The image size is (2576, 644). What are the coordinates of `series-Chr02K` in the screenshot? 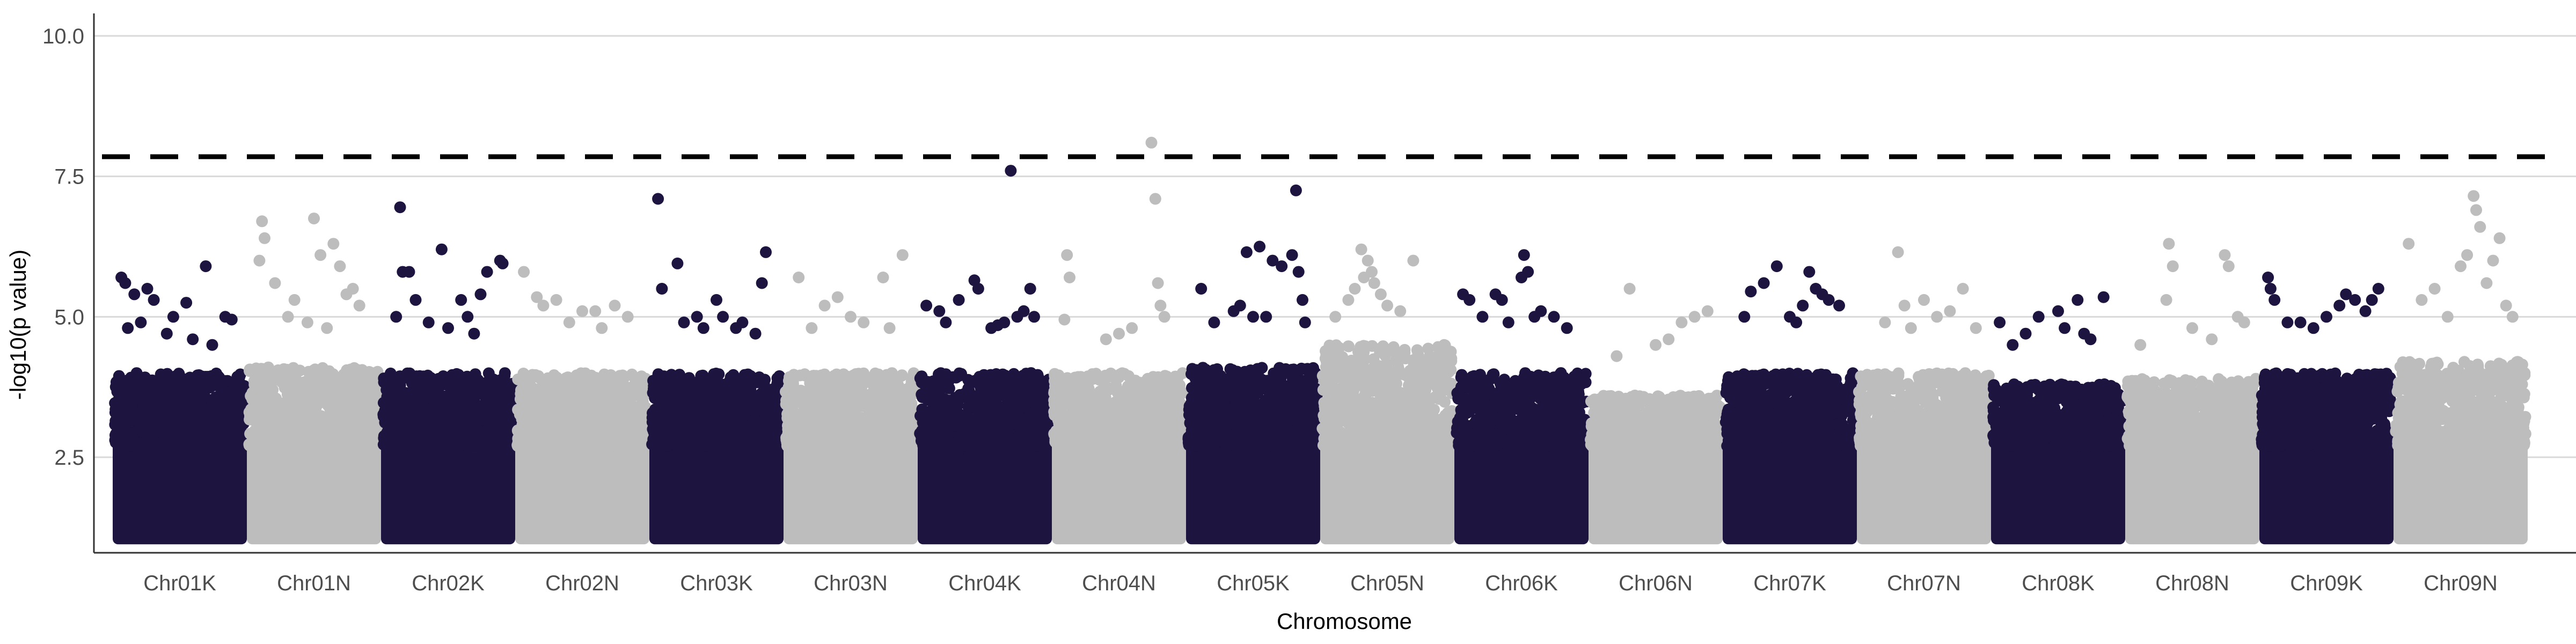 It's located at (448, 373).